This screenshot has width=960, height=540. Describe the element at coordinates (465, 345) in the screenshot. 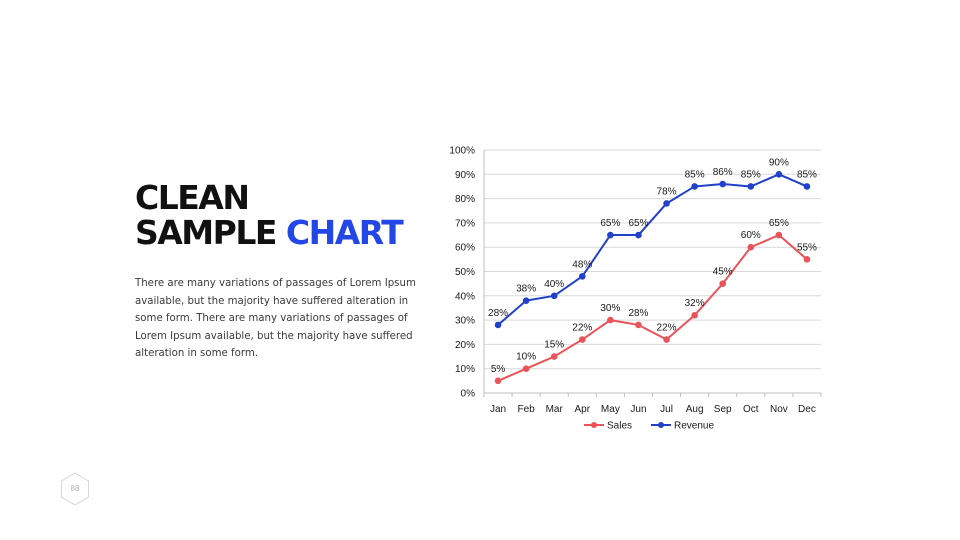

I see `y-tick-label: 20%` at that location.